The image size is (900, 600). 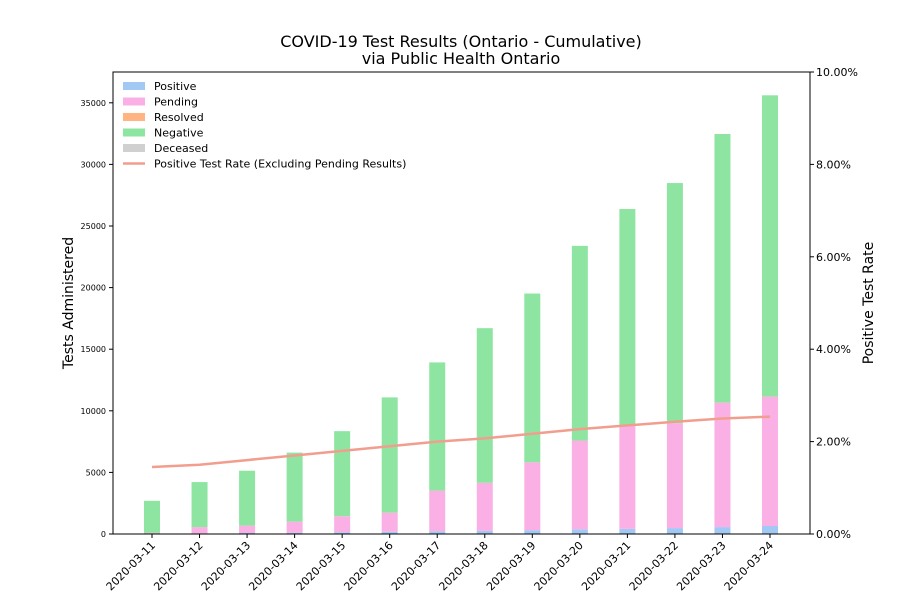 What do you see at coordinates (869, 303) in the screenshot?
I see `y2-axis-label: Positive Test Rate` at bounding box center [869, 303].